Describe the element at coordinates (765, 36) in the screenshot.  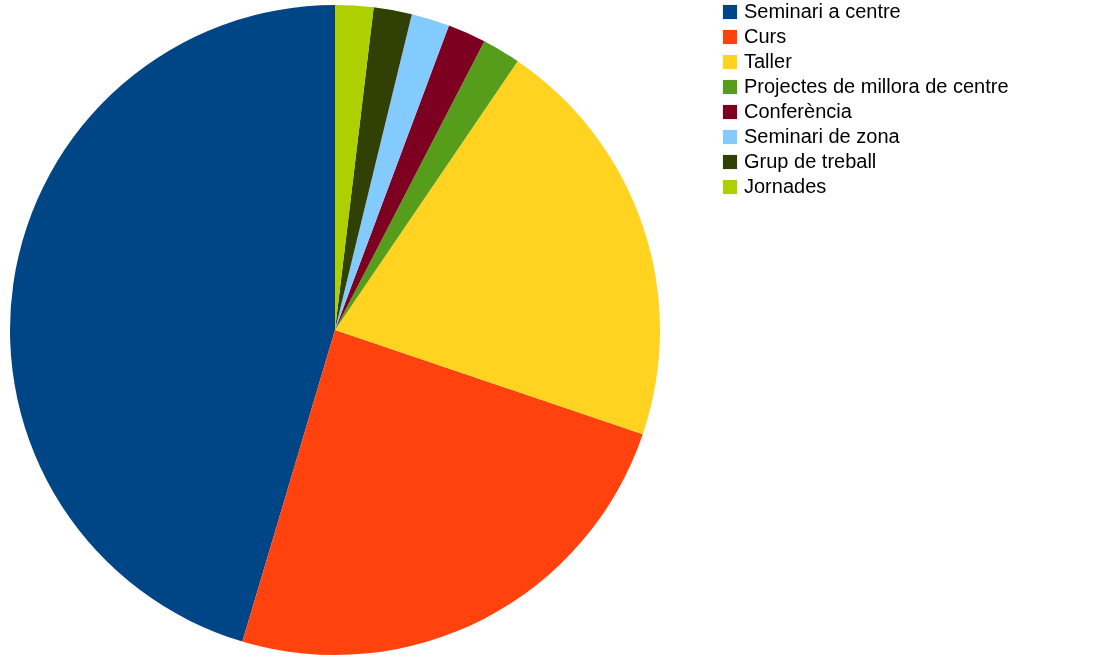
I see `legend-label: Curs` at that location.